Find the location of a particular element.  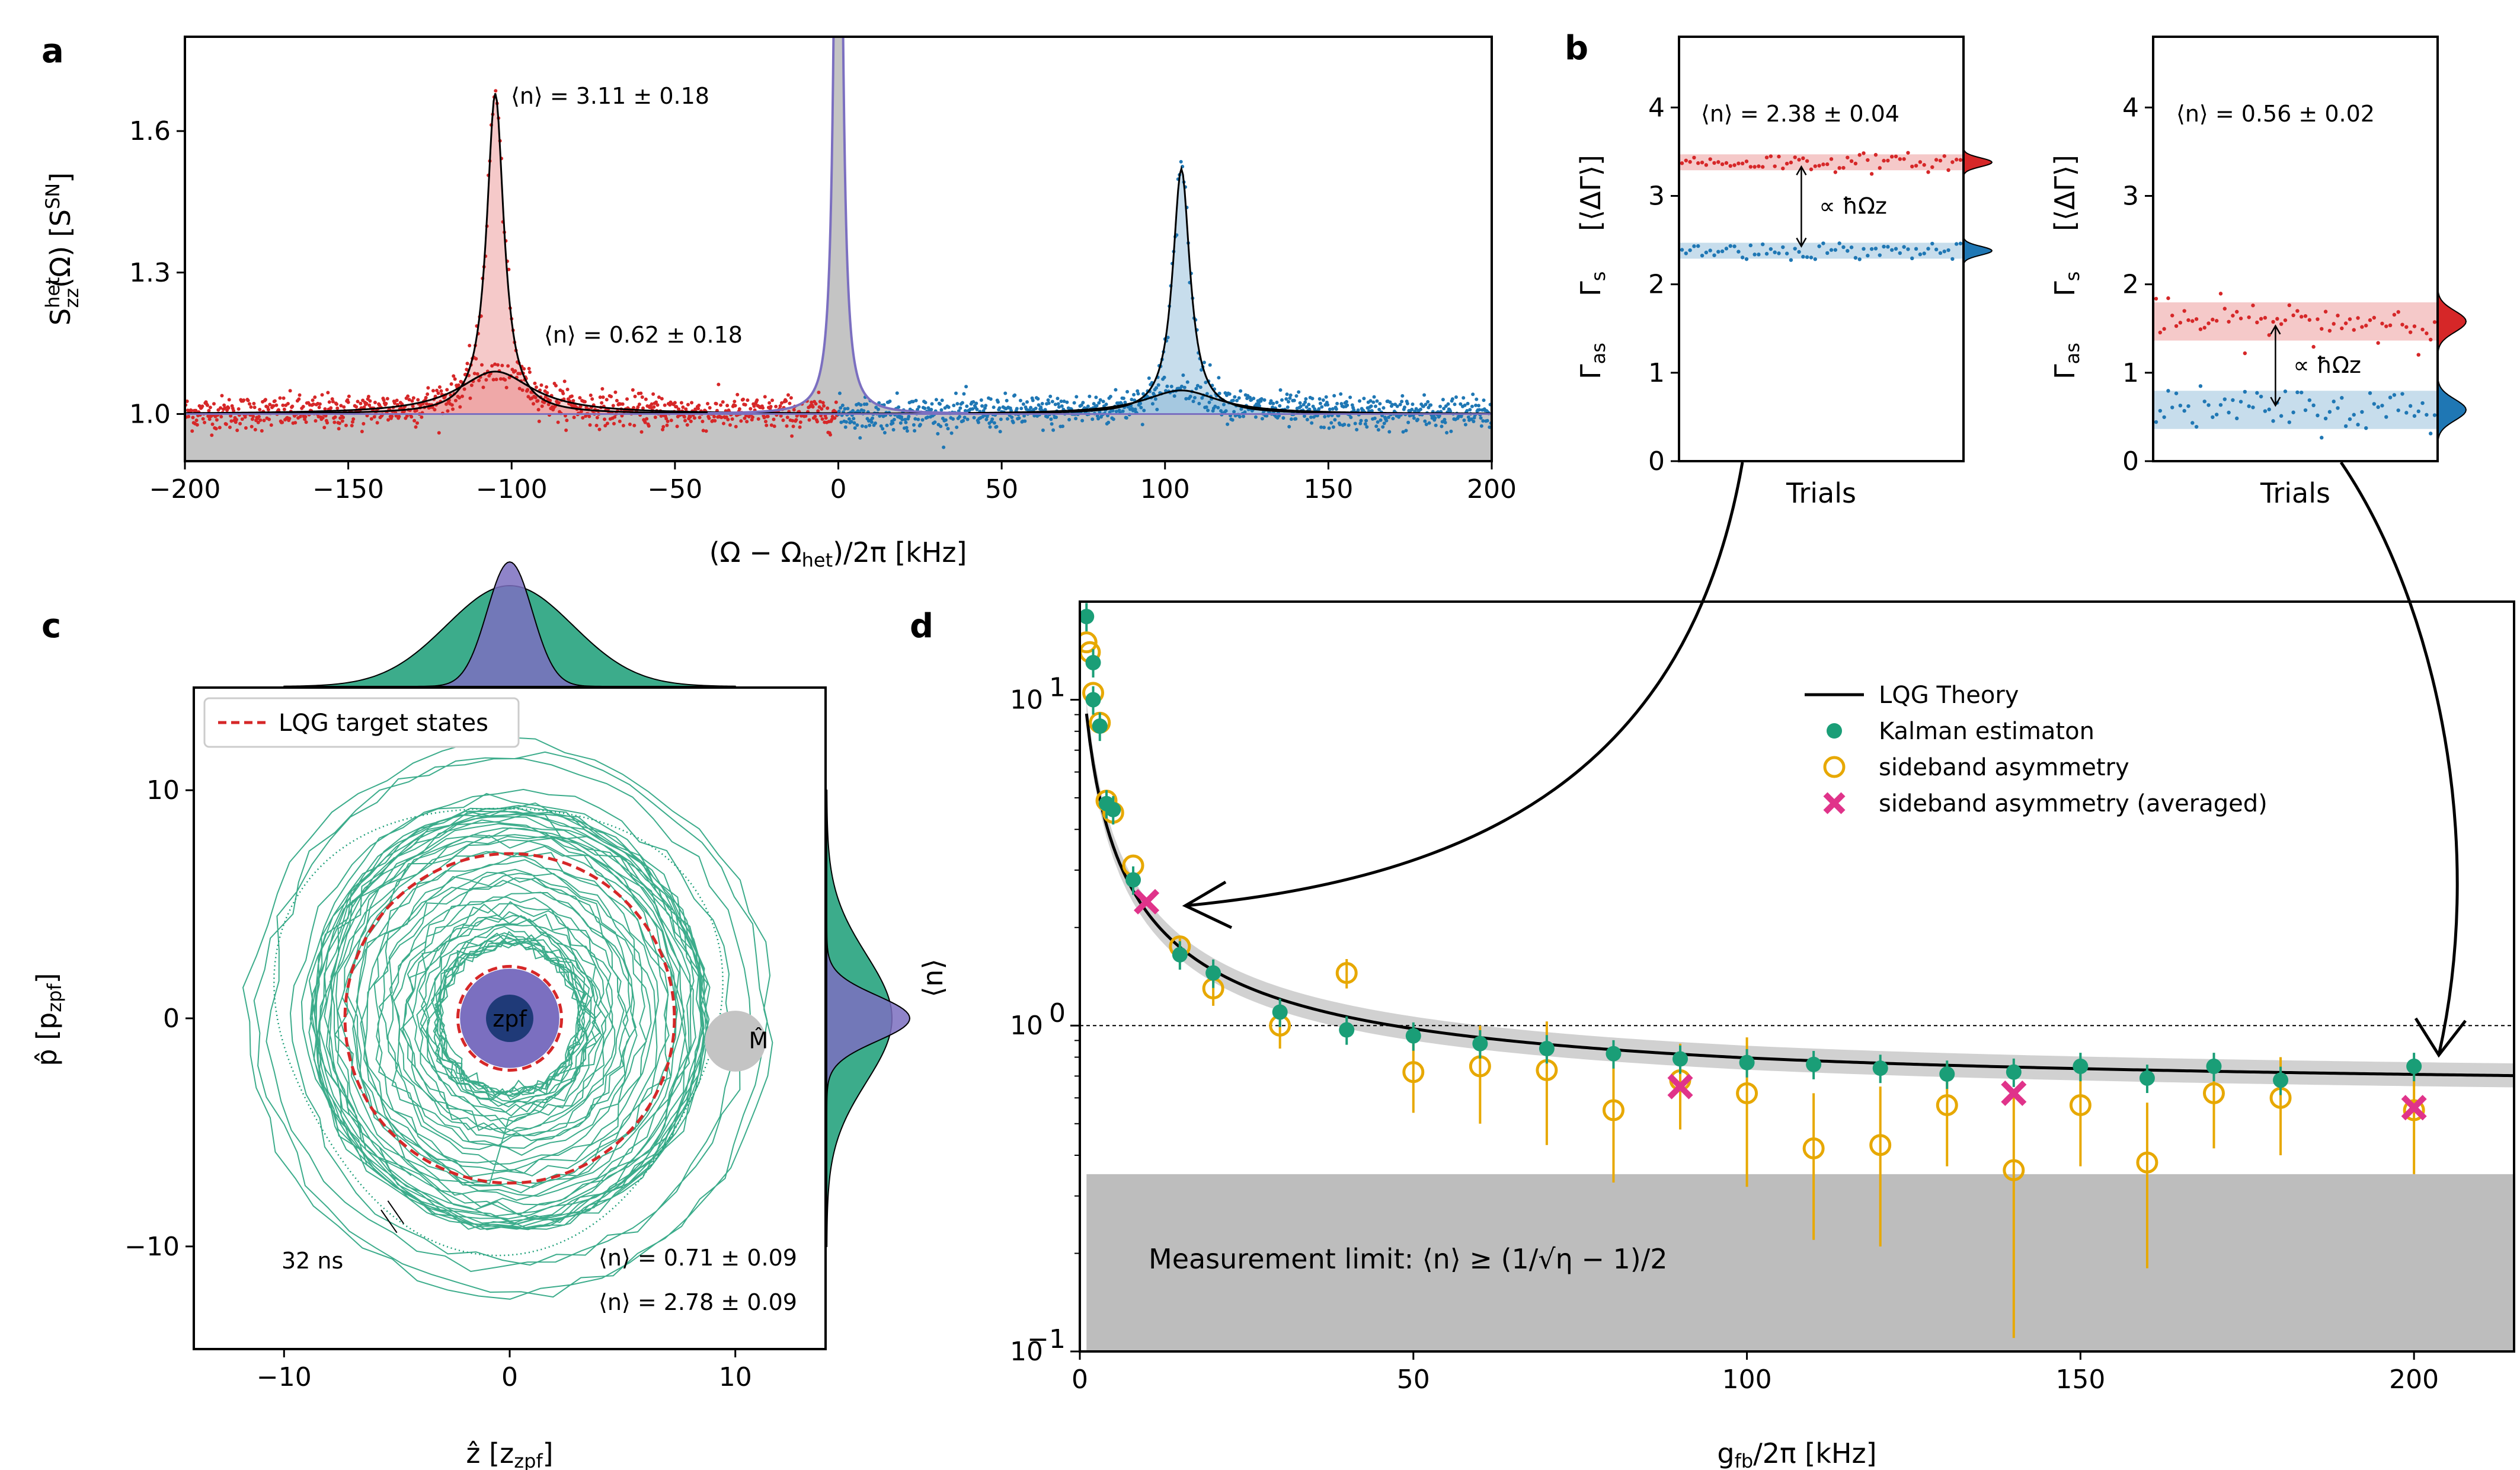

panel-b-left-plot: ∝ ħΩz is located at coordinates (1836, 207).